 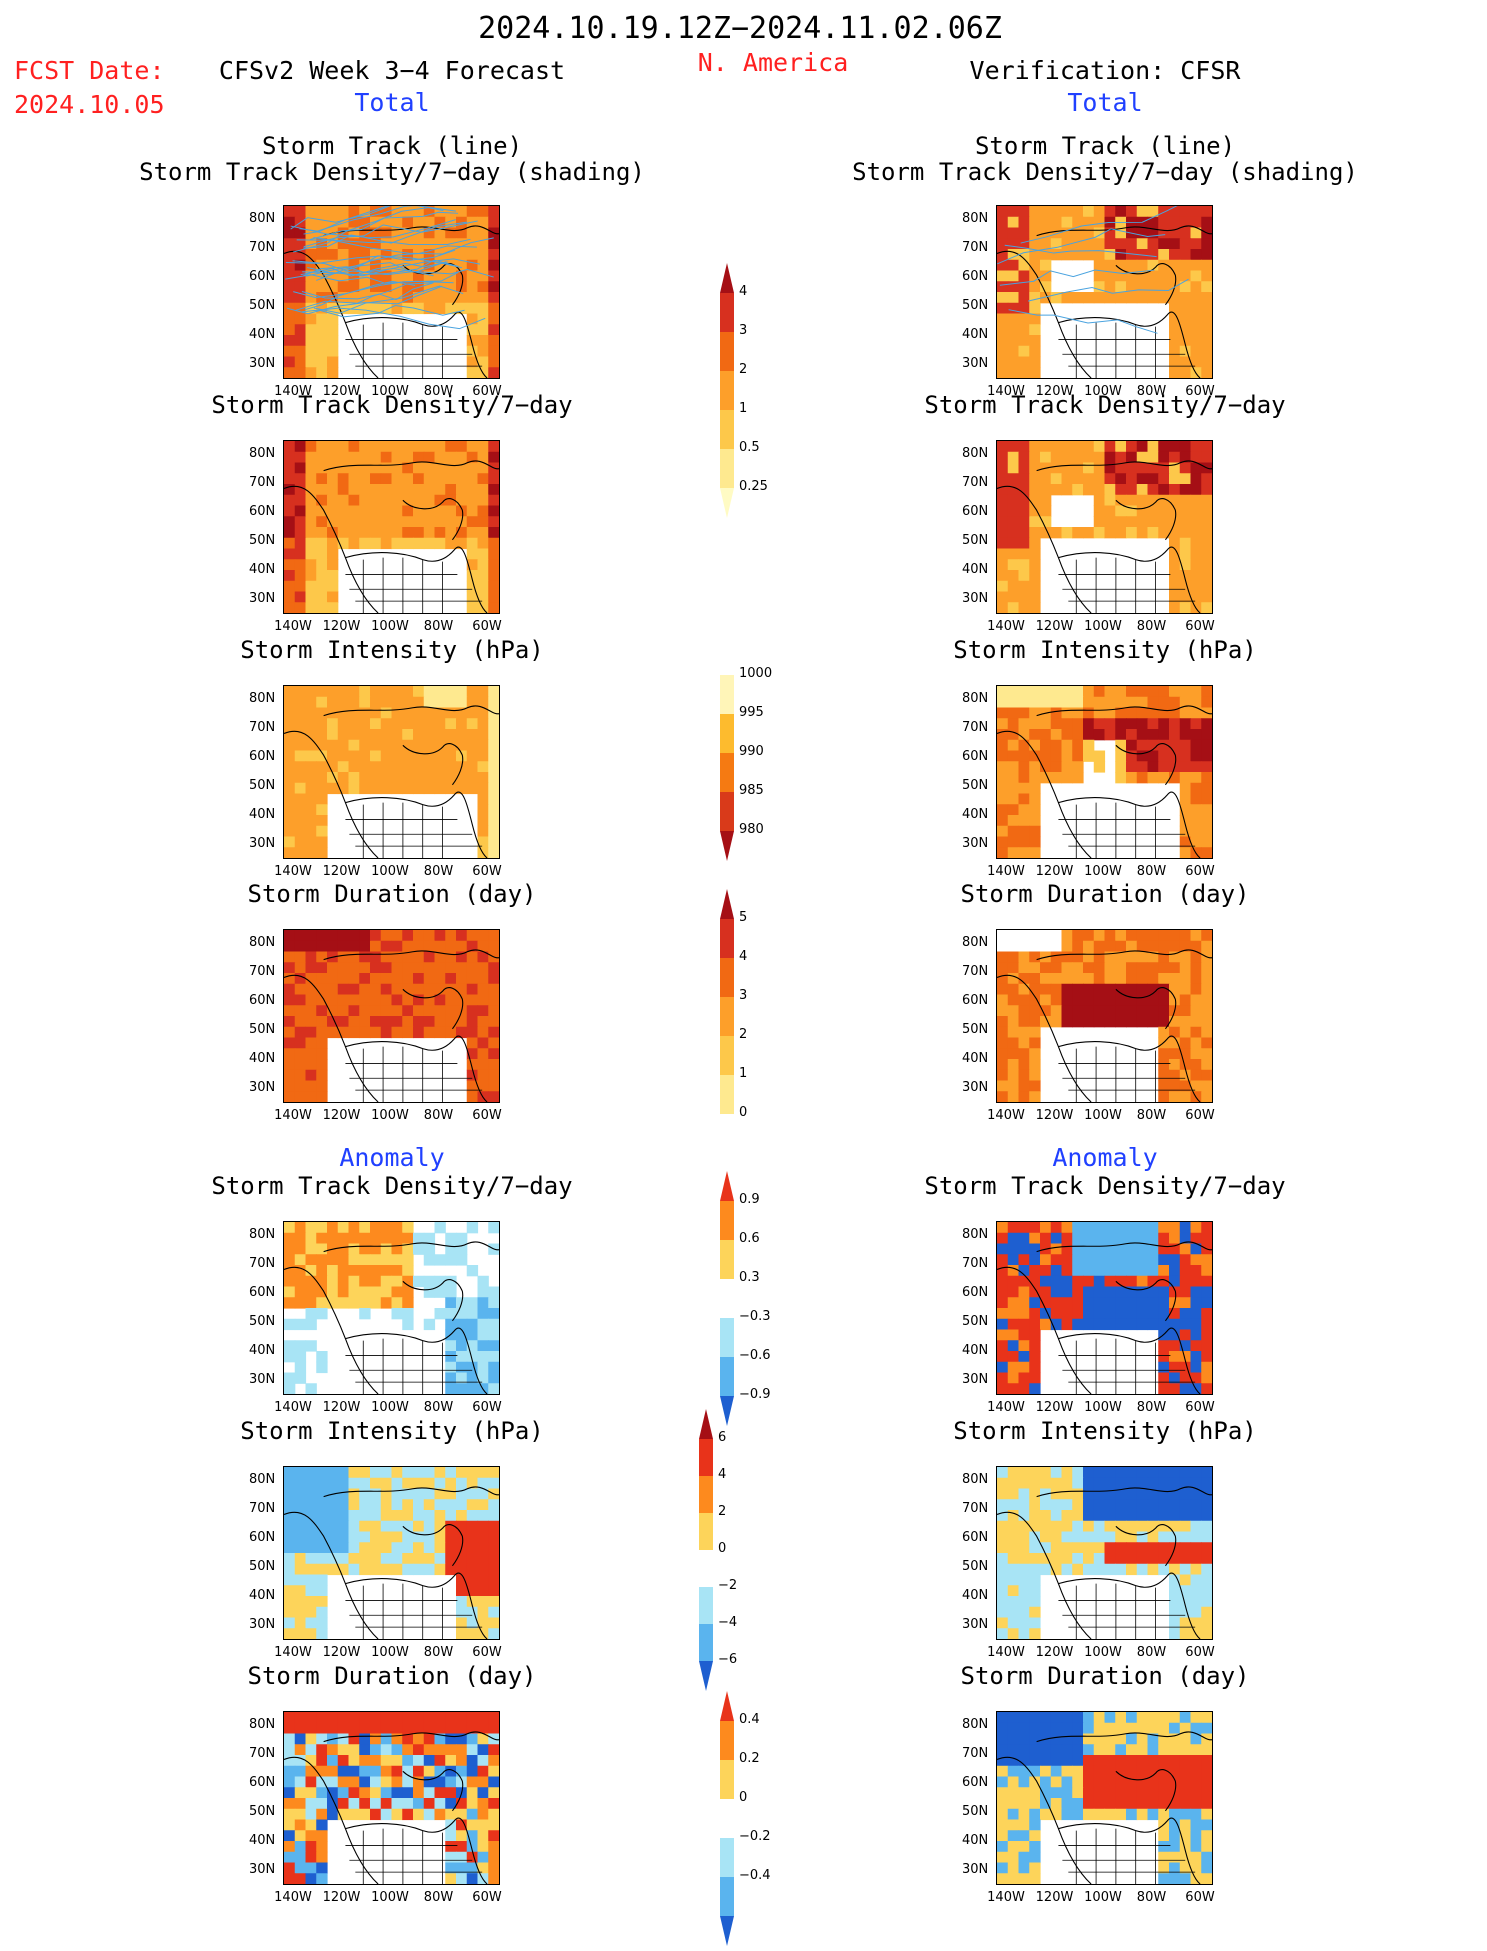 I want to click on colorbar-tick-label: −4, so click(x=728, y=1622).